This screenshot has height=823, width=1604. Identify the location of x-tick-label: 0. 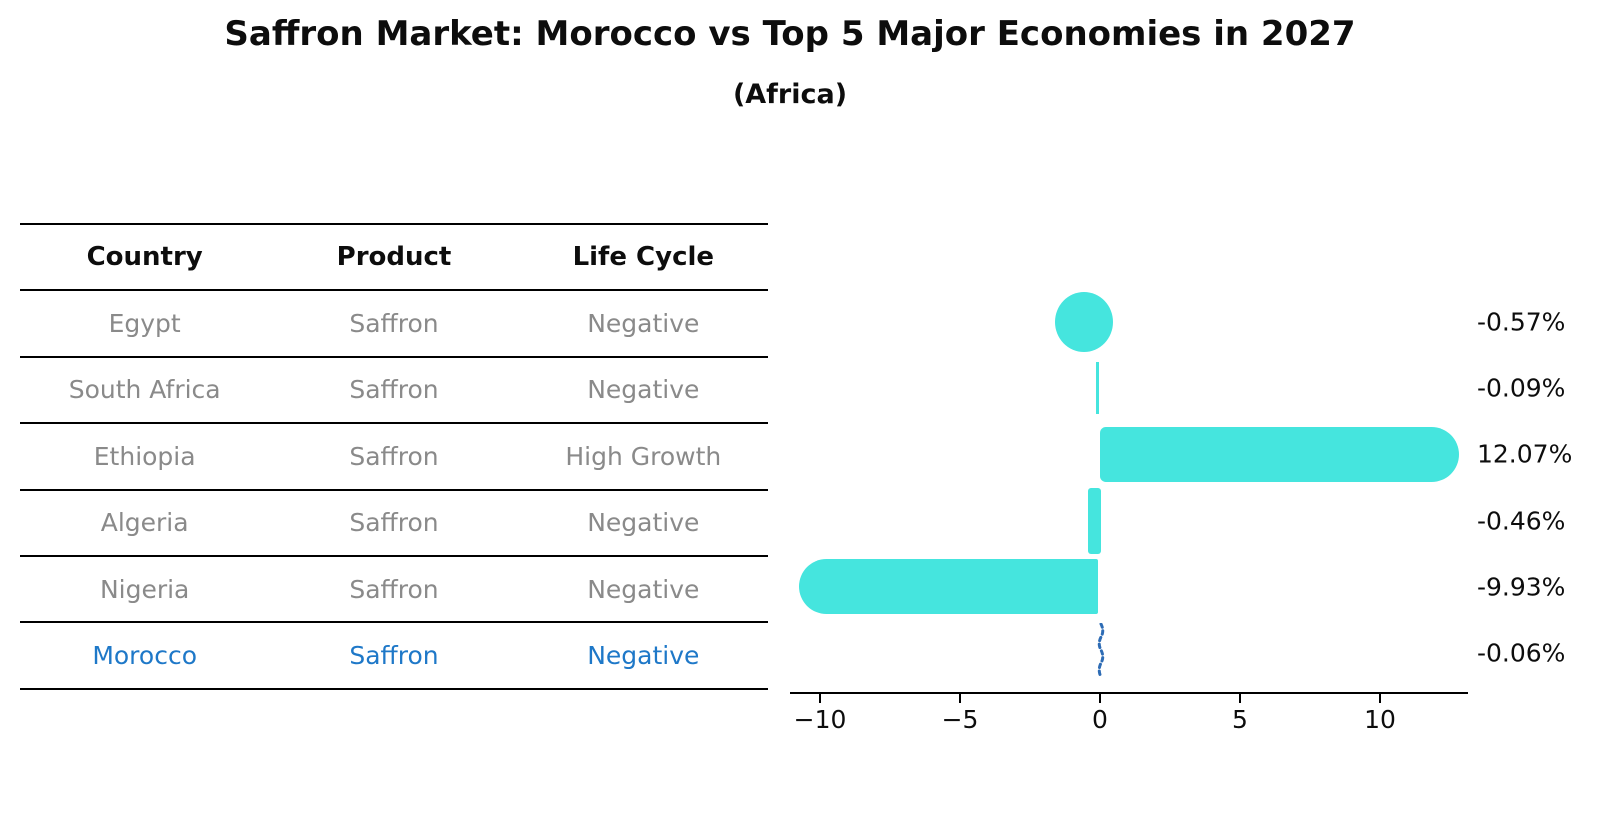
(1100, 719).